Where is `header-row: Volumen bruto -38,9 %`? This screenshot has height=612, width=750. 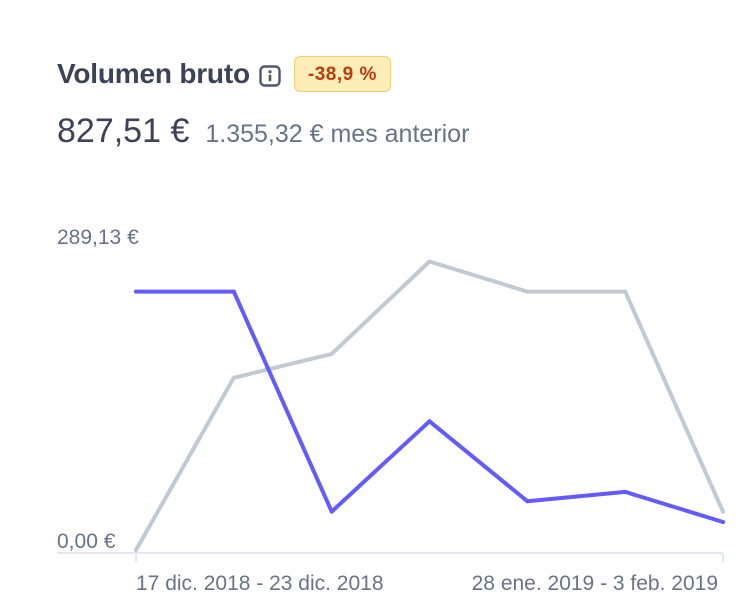
header-row: Volumen bruto -38,9 % is located at coordinates (224, 74).